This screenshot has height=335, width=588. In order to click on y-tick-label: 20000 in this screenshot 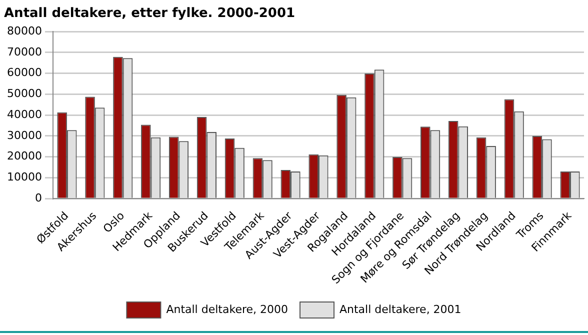, I will do `click(24, 156)`.